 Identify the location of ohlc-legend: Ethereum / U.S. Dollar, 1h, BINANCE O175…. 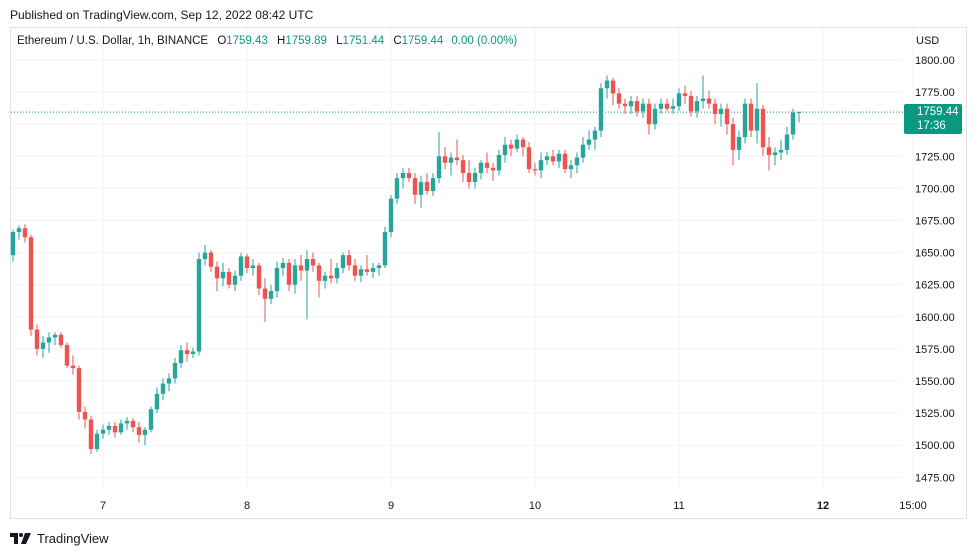
(267, 41).